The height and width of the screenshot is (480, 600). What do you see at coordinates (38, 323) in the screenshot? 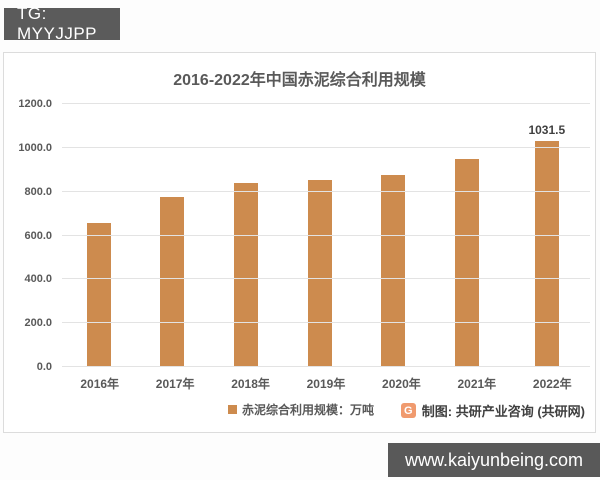
I see `y-tick-label: 200.0` at bounding box center [38, 323].